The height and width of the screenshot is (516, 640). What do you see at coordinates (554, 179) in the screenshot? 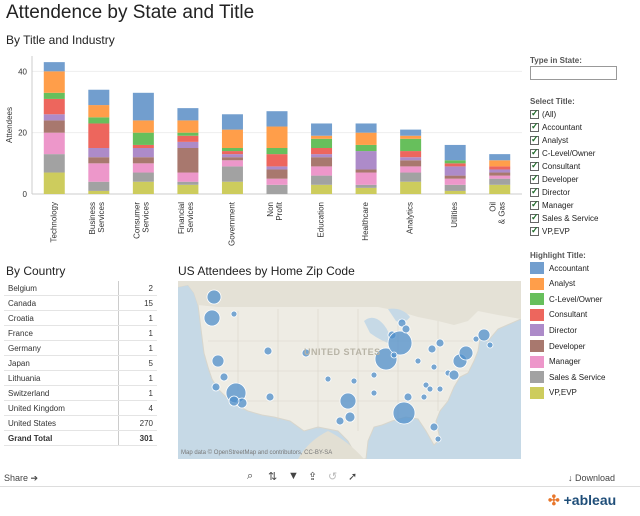
I see `select-title-option: Developer` at bounding box center [554, 179].